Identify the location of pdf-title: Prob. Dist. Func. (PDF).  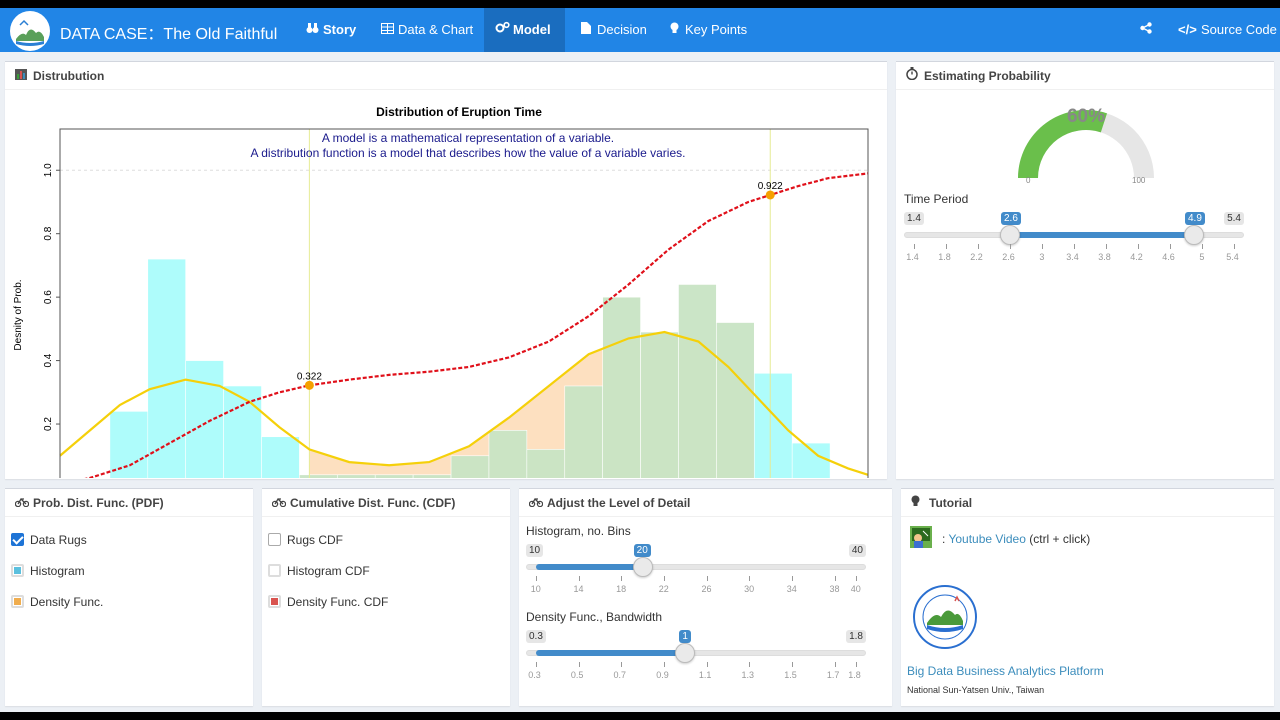
(98, 503).